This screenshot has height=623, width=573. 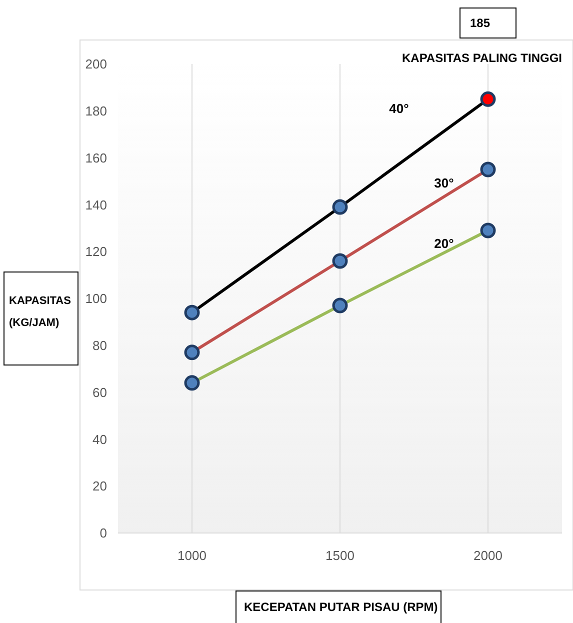 What do you see at coordinates (99, 439) in the screenshot?
I see `y-tick-label: 40` at bounding box center [99, 439].